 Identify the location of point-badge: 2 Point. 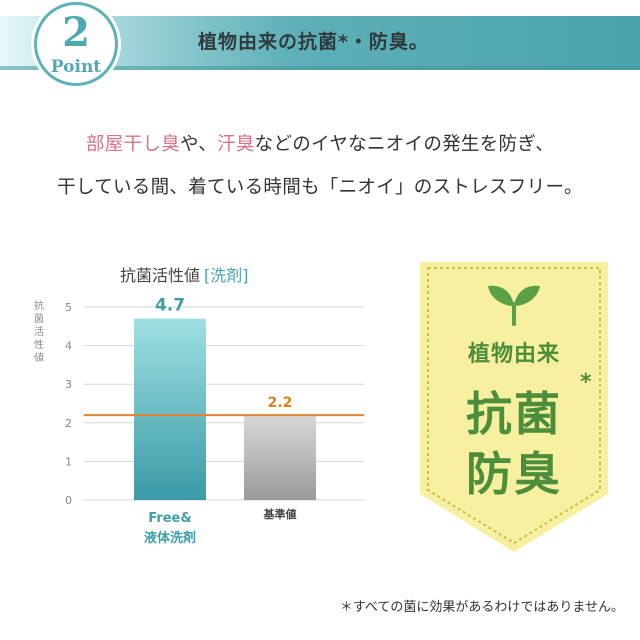
(76, 44).